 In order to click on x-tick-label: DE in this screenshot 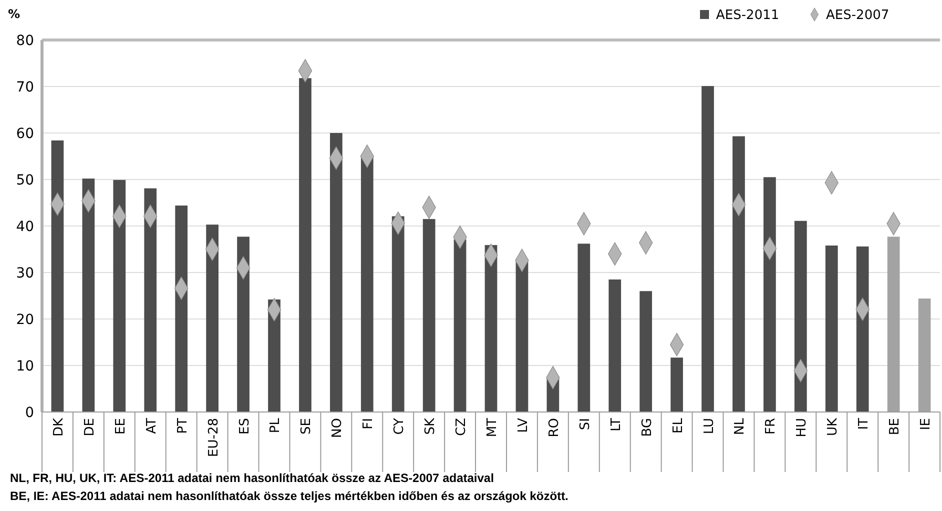, I will do `click(90, 427)`.